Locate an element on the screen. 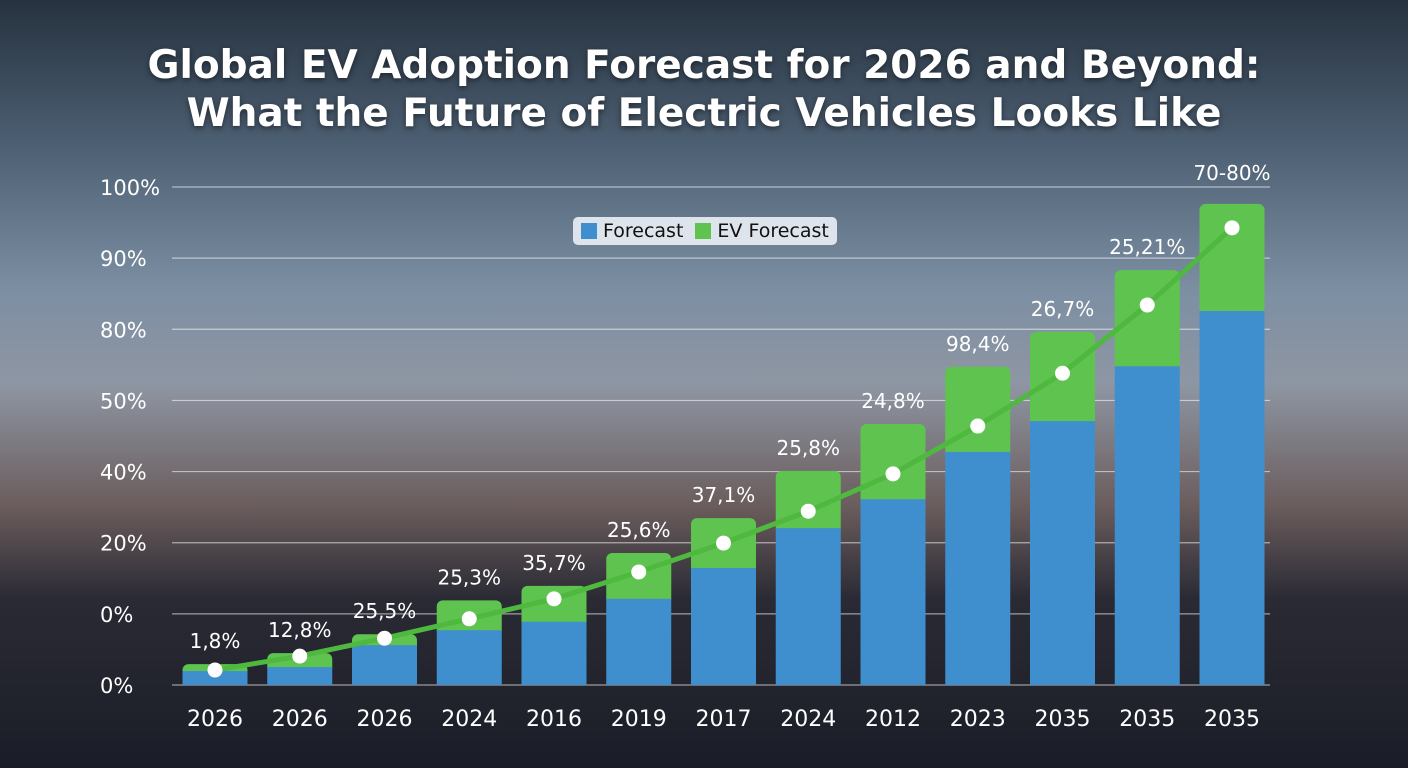 The image size is (1408, 768). y-tick-label: 80% is located at coordinates (123, 330).